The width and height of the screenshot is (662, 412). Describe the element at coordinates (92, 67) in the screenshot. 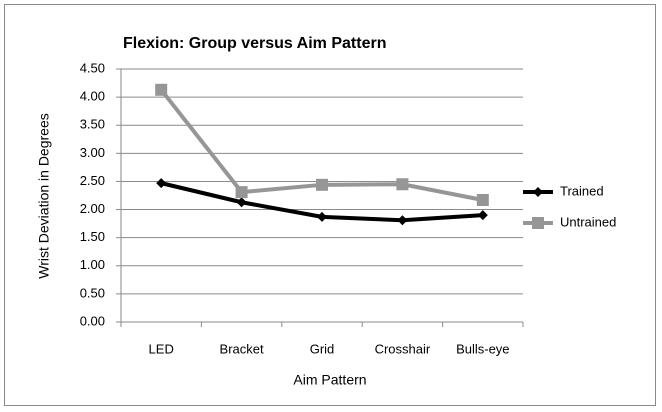

I see `y-tick-label: 4.50` at that location.